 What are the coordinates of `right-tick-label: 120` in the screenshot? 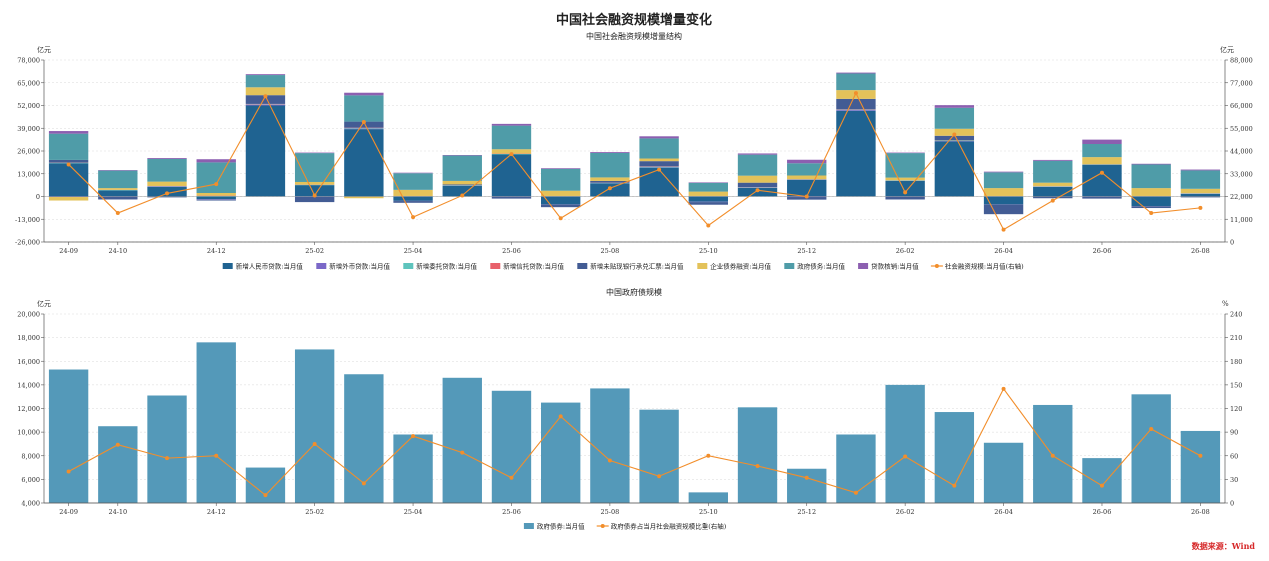 It's located at (1236, 409).